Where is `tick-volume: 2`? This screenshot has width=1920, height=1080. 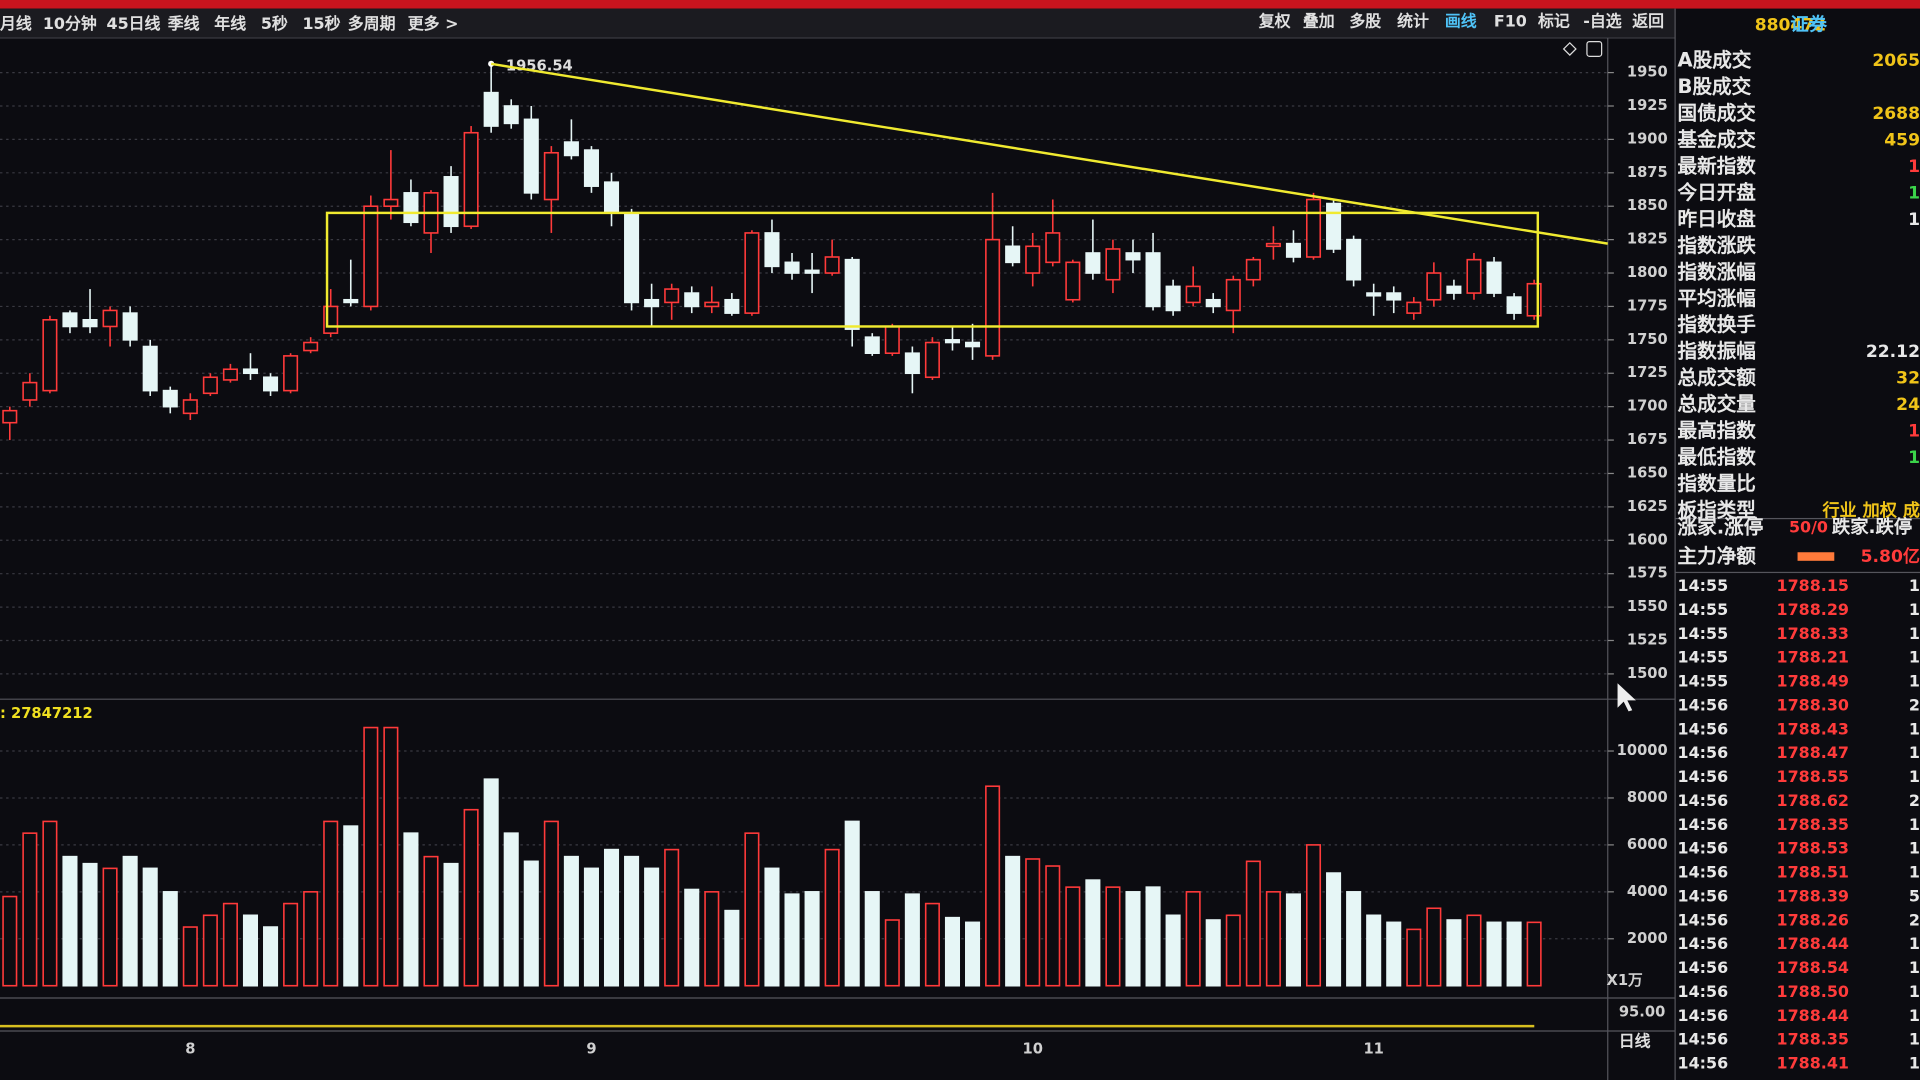
tick-volume: 2 is located at coordinates (1914, 919).